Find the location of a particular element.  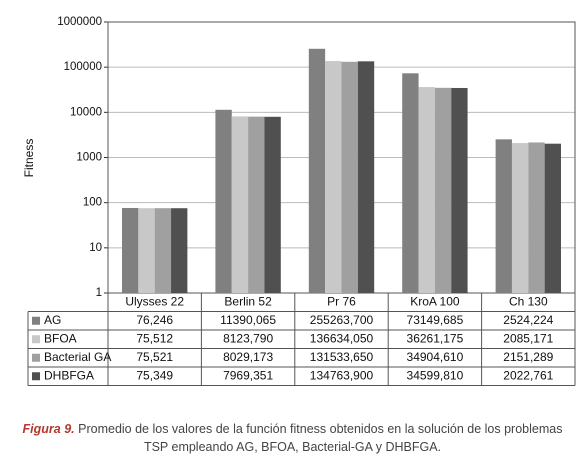

table-value: 34904,610 is located at coordinates (435, 357).